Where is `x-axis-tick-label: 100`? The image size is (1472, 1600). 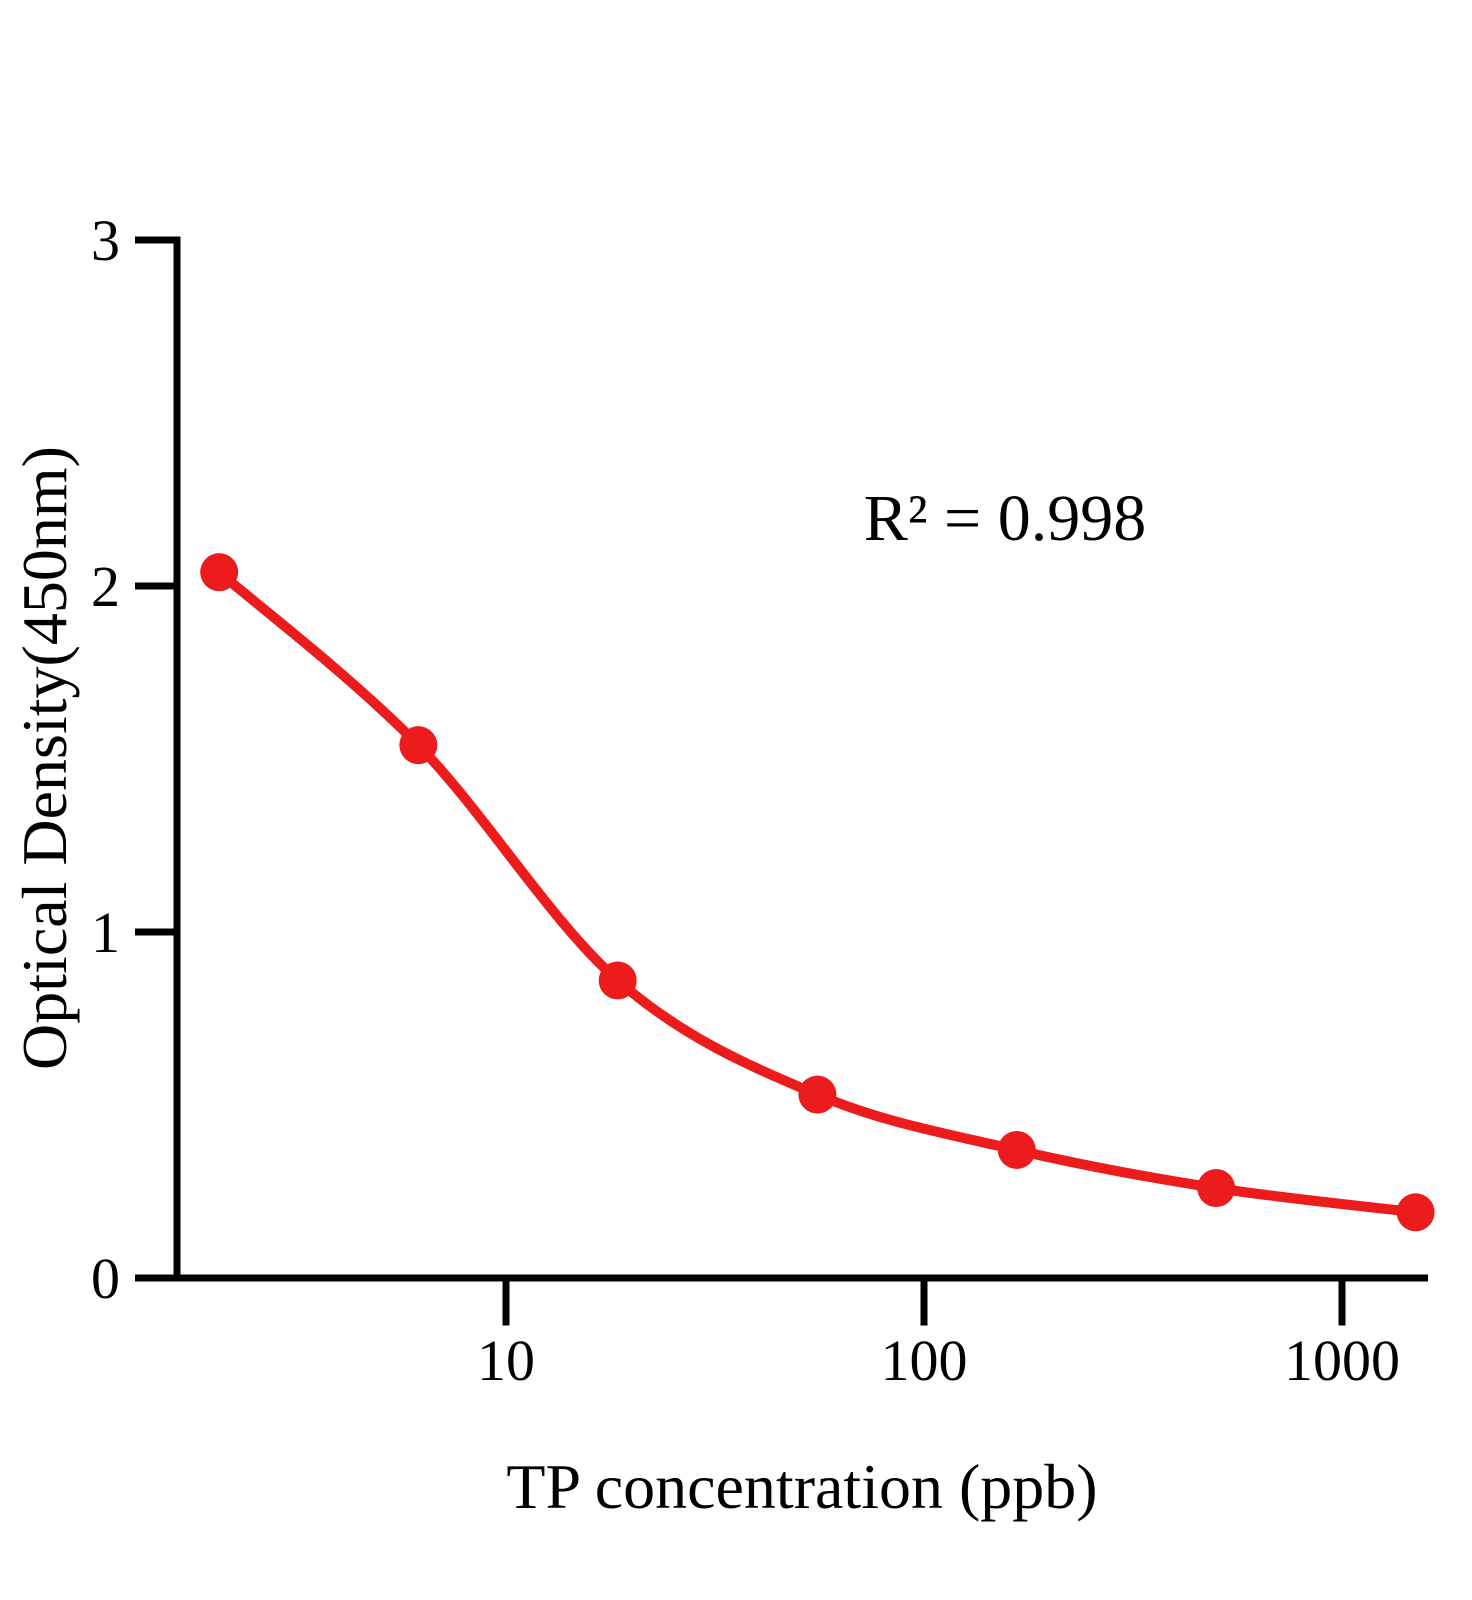 x-axis-tick-label: 100 is located at coordinates (924, 1360).